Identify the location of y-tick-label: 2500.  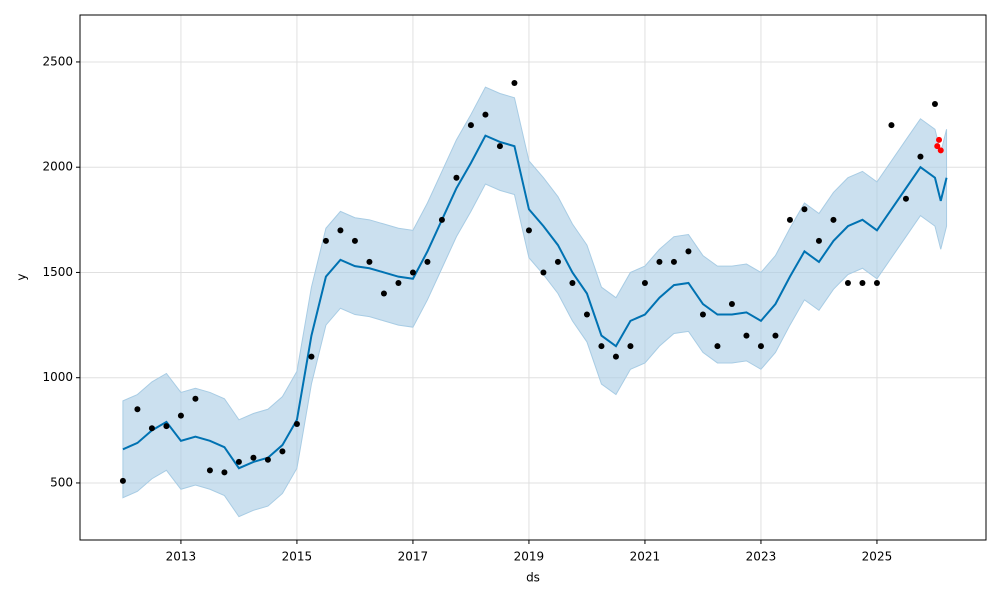
(57, 61).